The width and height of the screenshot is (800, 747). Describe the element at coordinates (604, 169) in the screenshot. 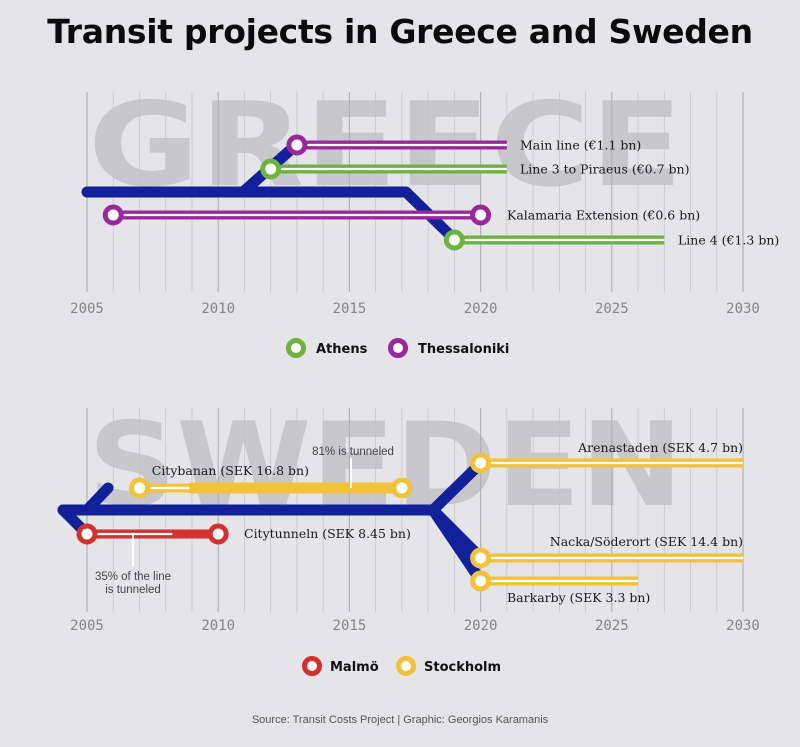

I see `project-label: Line 3 to Piraeus (€0.7 bn)` at that location.